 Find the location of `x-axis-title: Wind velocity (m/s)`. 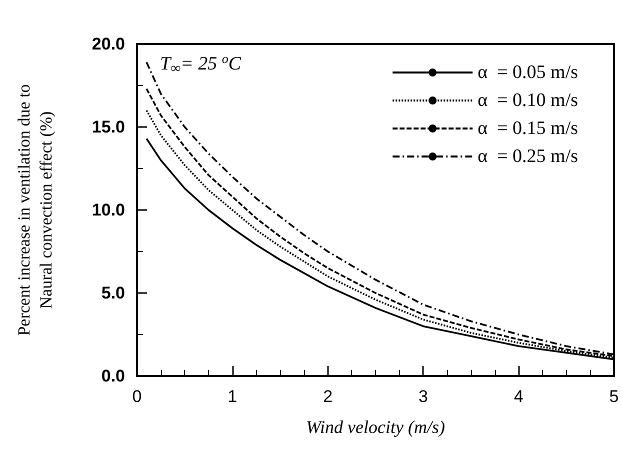

x-axis-title: Wind velocity (m/s) is located at coordinates (375, 427).